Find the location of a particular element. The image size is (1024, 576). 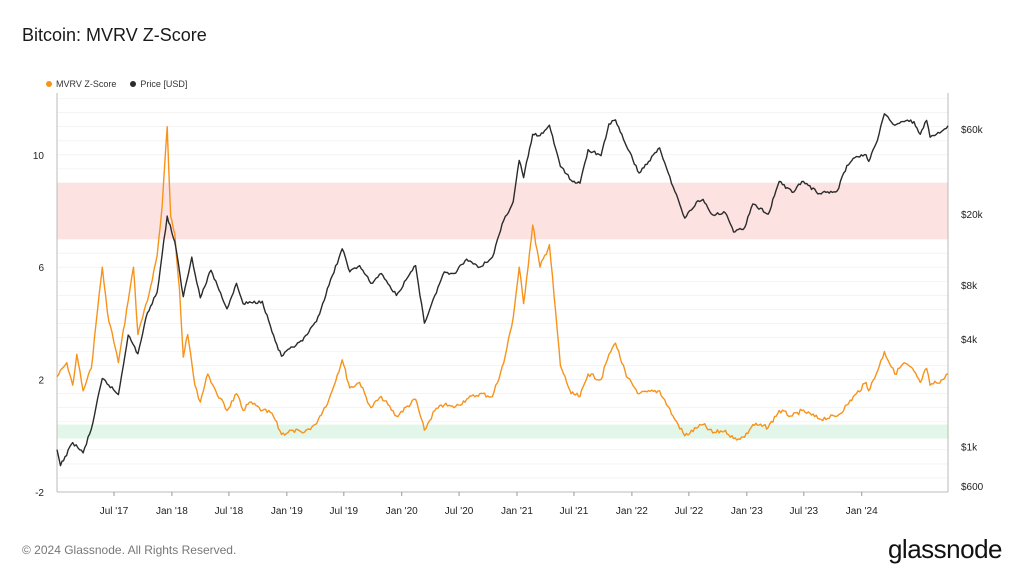

x-tick-label: Jan '23 is located at coordinates (747, 511).